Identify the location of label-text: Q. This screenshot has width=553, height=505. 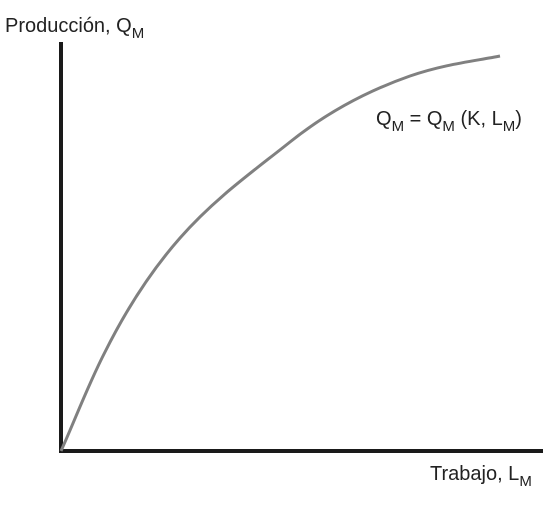
(384, 119).